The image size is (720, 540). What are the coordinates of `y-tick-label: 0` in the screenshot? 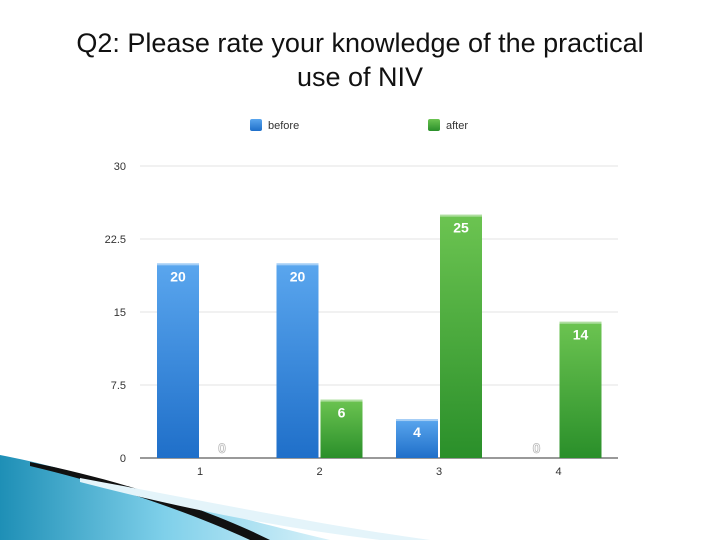 It's located at (123, 459).